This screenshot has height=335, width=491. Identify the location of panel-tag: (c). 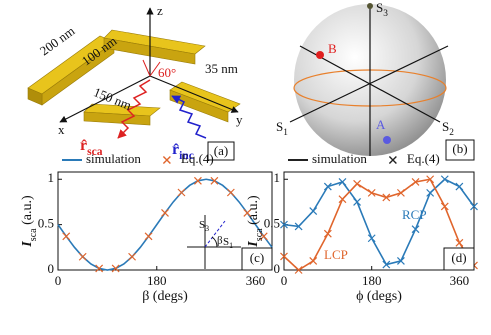
(257, 257).